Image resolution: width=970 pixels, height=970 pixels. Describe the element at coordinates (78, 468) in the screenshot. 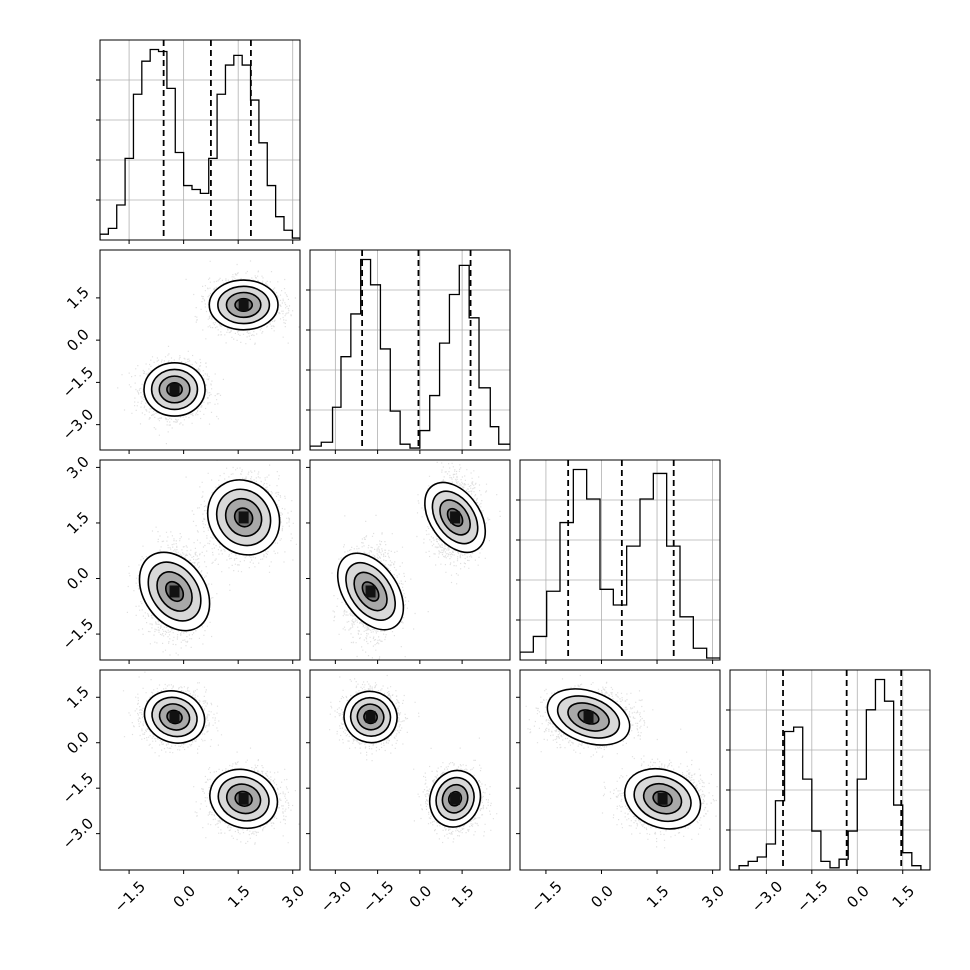

I see `y-tick-label: 3.0` at that location.